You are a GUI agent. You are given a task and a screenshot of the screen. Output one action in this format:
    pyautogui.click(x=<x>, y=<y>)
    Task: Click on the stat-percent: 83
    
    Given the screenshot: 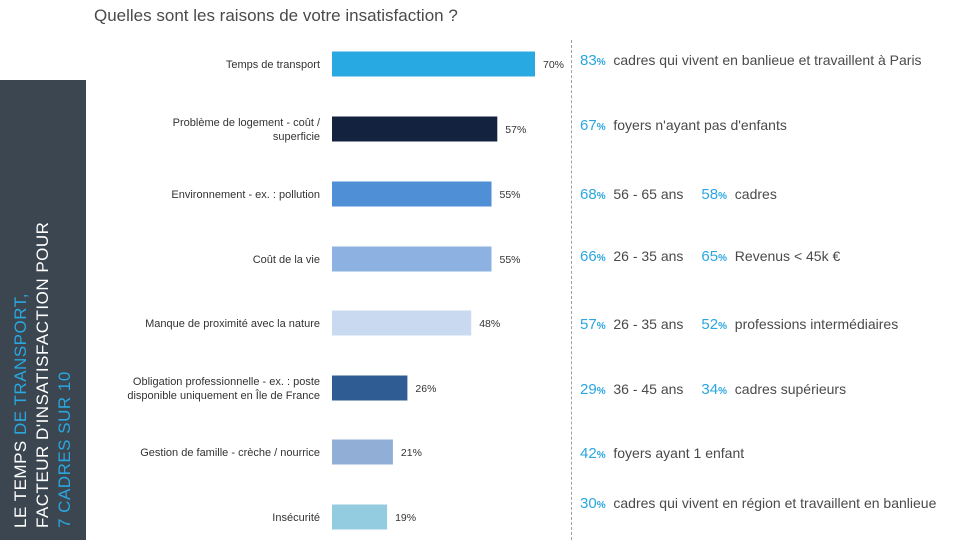 What is the action you would take?
    pyautogui.click(x=588, y=60)
    